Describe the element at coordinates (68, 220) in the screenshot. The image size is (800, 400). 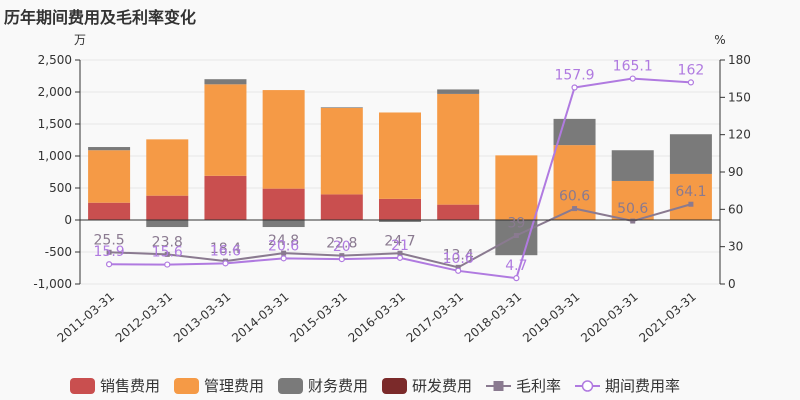
I see `left-tick-label: 0` at that location.